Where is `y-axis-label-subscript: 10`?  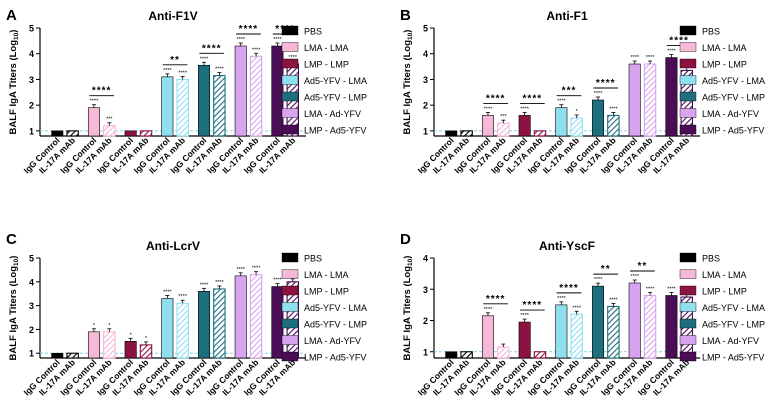
y-axis-label-subscript: 10 is located at coordinates (410, 36).